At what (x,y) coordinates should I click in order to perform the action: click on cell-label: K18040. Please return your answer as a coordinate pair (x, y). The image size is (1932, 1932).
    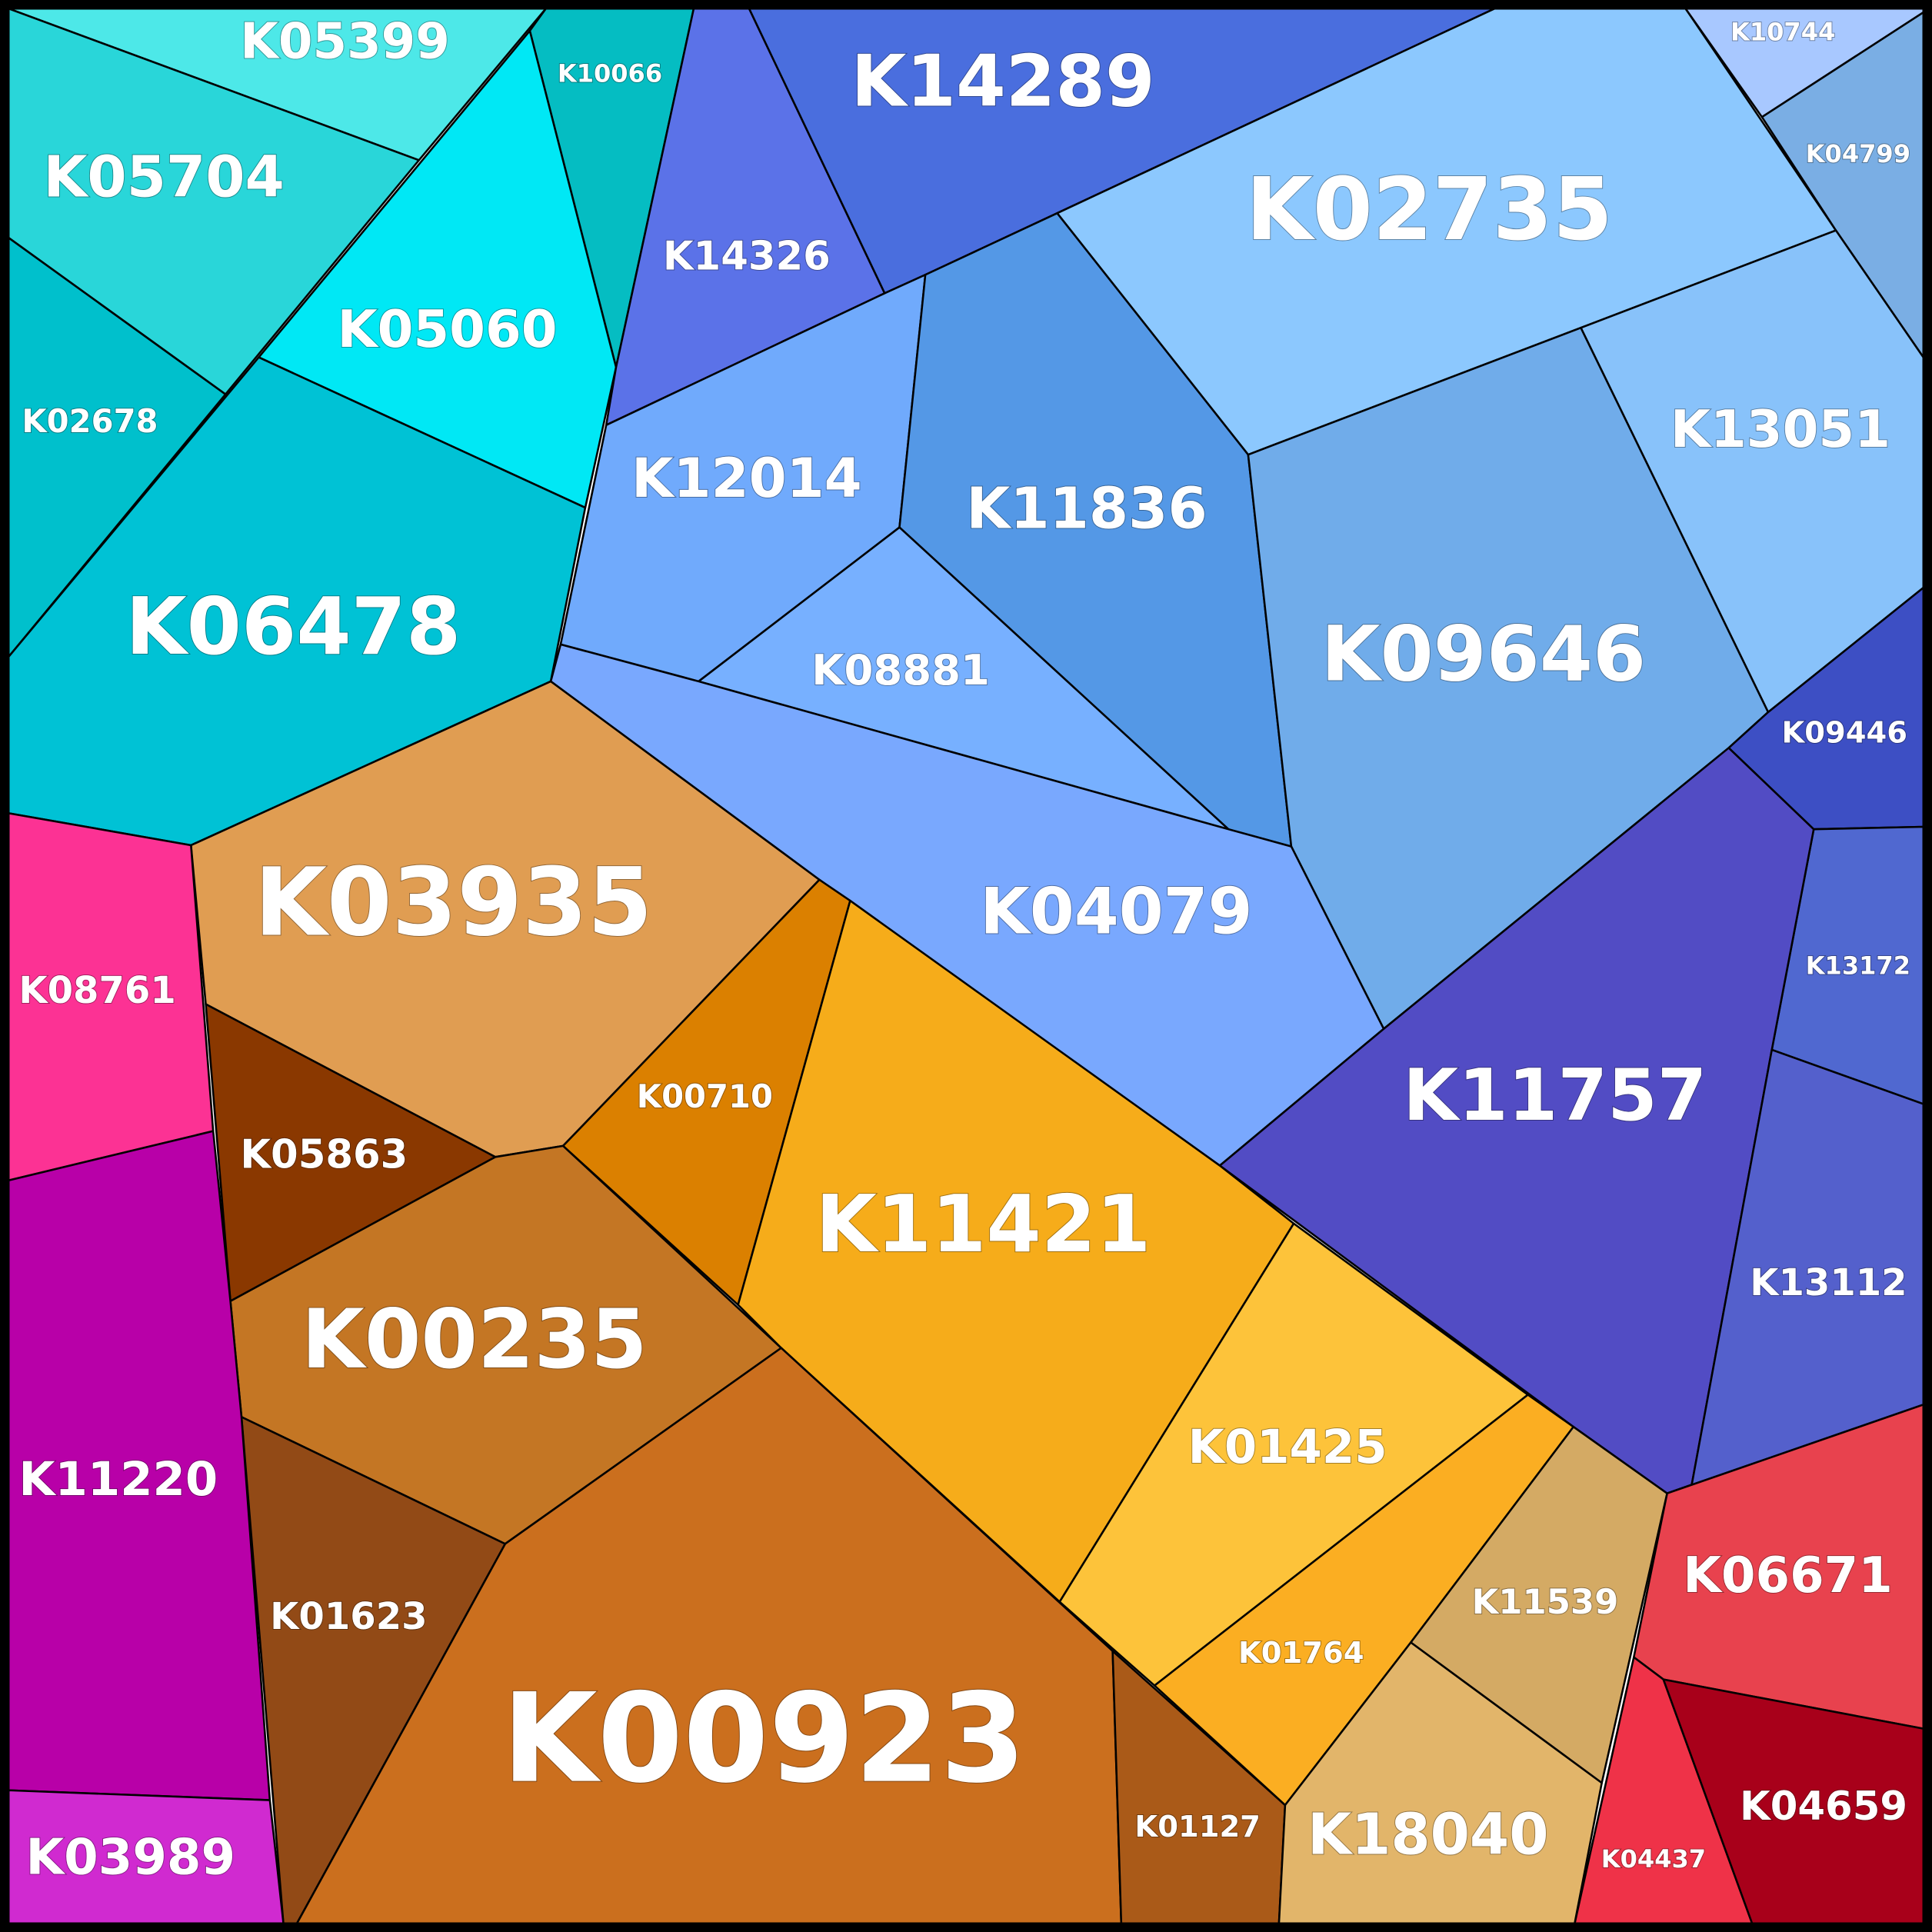
    Looking at the image, I should click on (1427, 1834).